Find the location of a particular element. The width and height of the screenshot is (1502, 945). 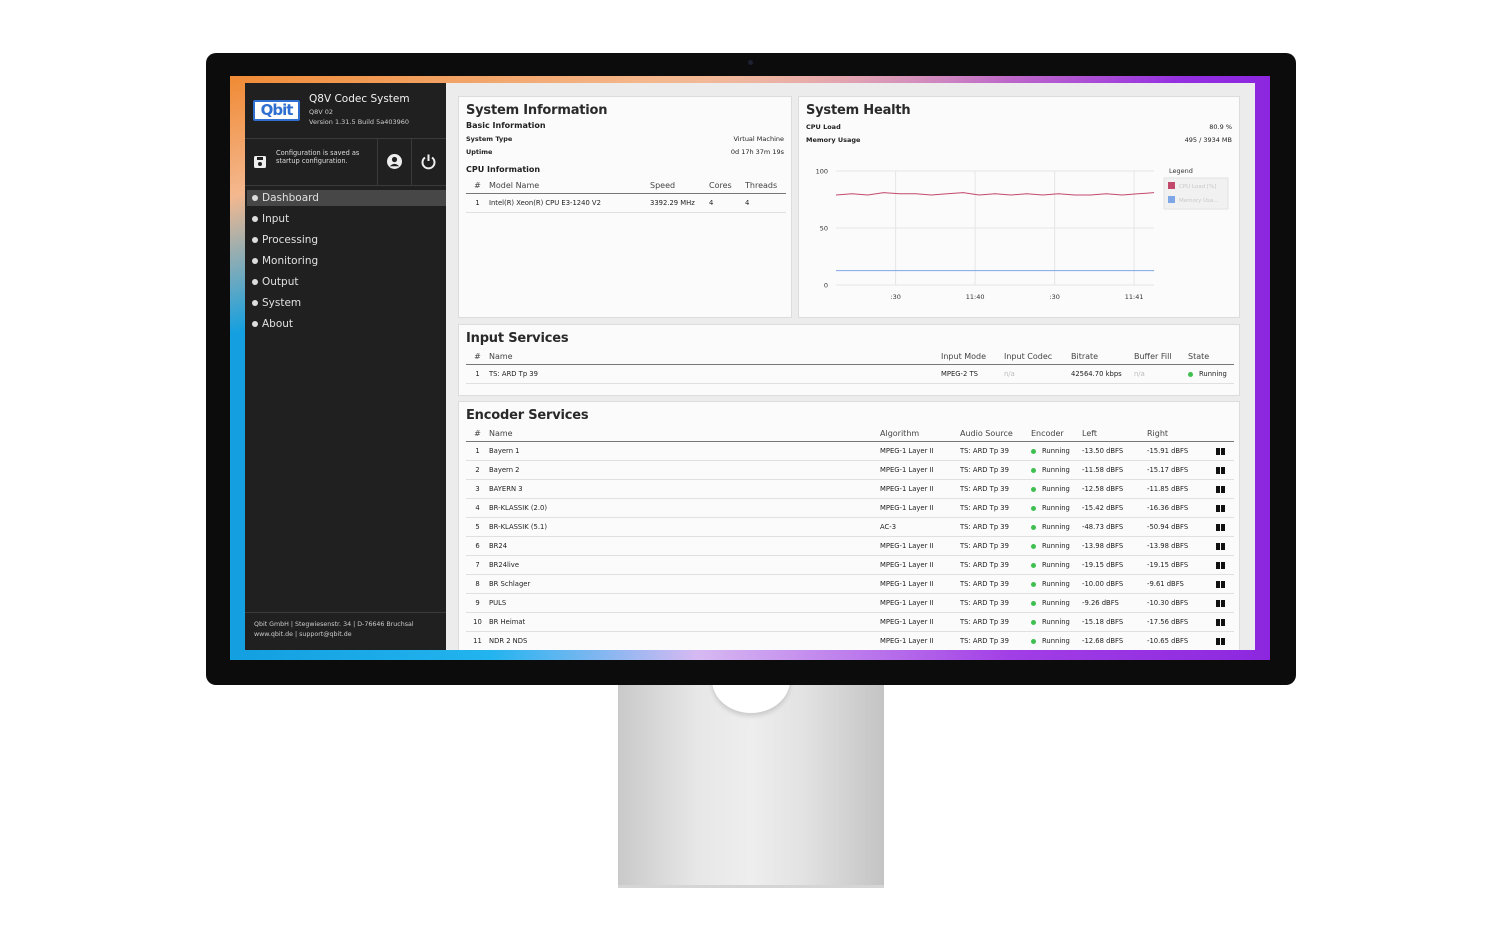

save-icon is located at coordinates (260, 162).